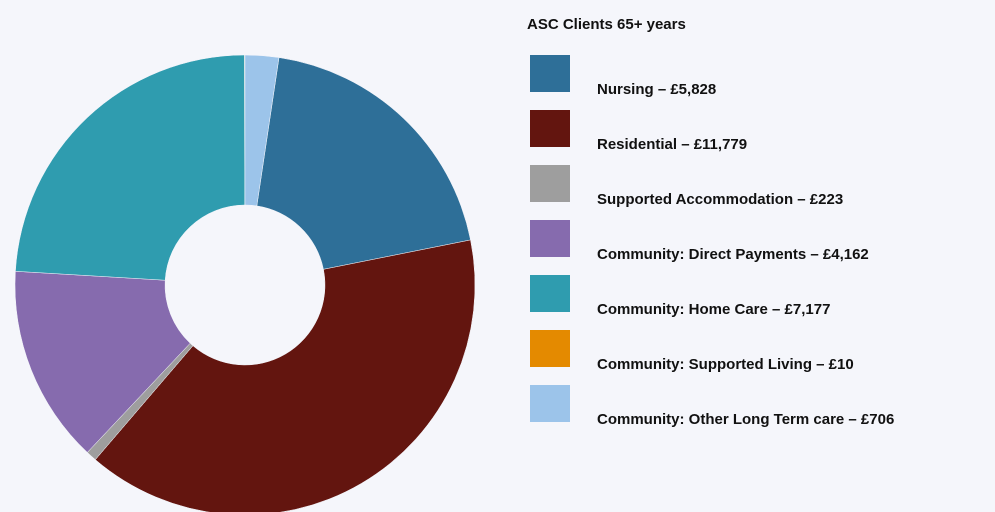 The width and height of the screenshot is (995, 512). I want to click on legend-title: ASC Clients 65+ years, so click(606, 24).